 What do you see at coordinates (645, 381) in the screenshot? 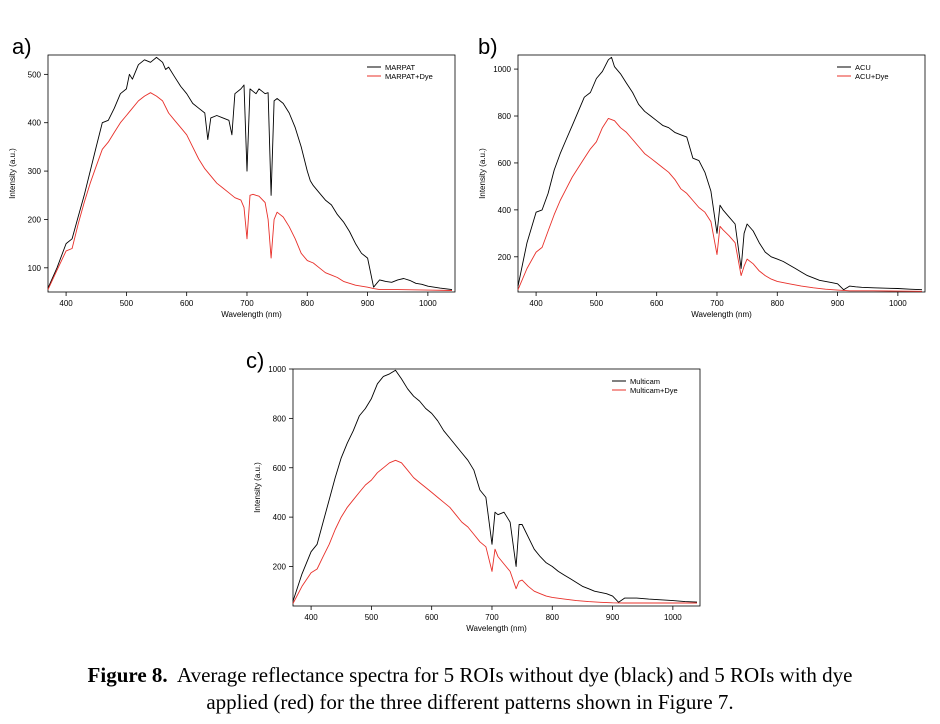
I see `legend-label: Multicam` at bounding box center [645, 381].